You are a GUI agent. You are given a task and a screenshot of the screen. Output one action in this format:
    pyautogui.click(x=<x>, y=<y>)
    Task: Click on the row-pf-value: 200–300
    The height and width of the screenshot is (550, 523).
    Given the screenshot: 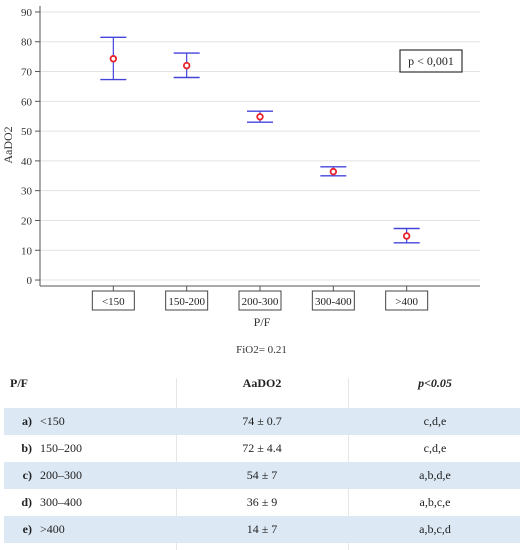 What is the action you would take?
    pyautogui.click(x=61, y=475)
    